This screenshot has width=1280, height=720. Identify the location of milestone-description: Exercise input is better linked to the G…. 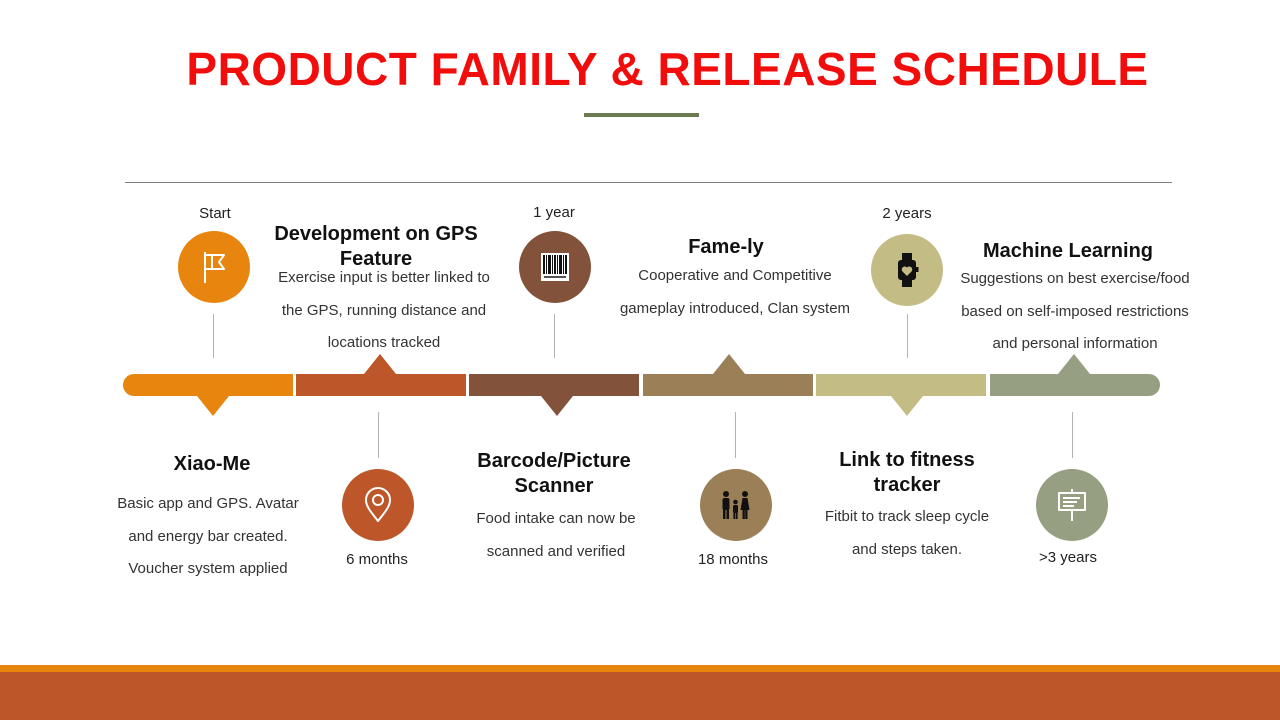
(384, 310).